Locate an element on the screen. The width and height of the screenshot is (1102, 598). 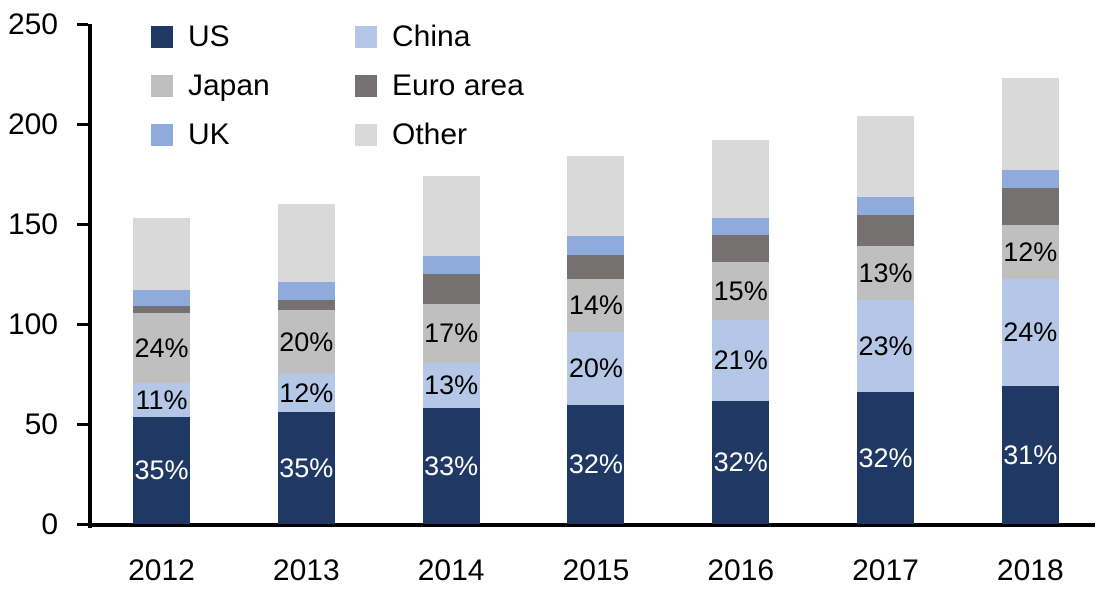
x-axis-category-label: 2012 is located at coordinates (161, 570).